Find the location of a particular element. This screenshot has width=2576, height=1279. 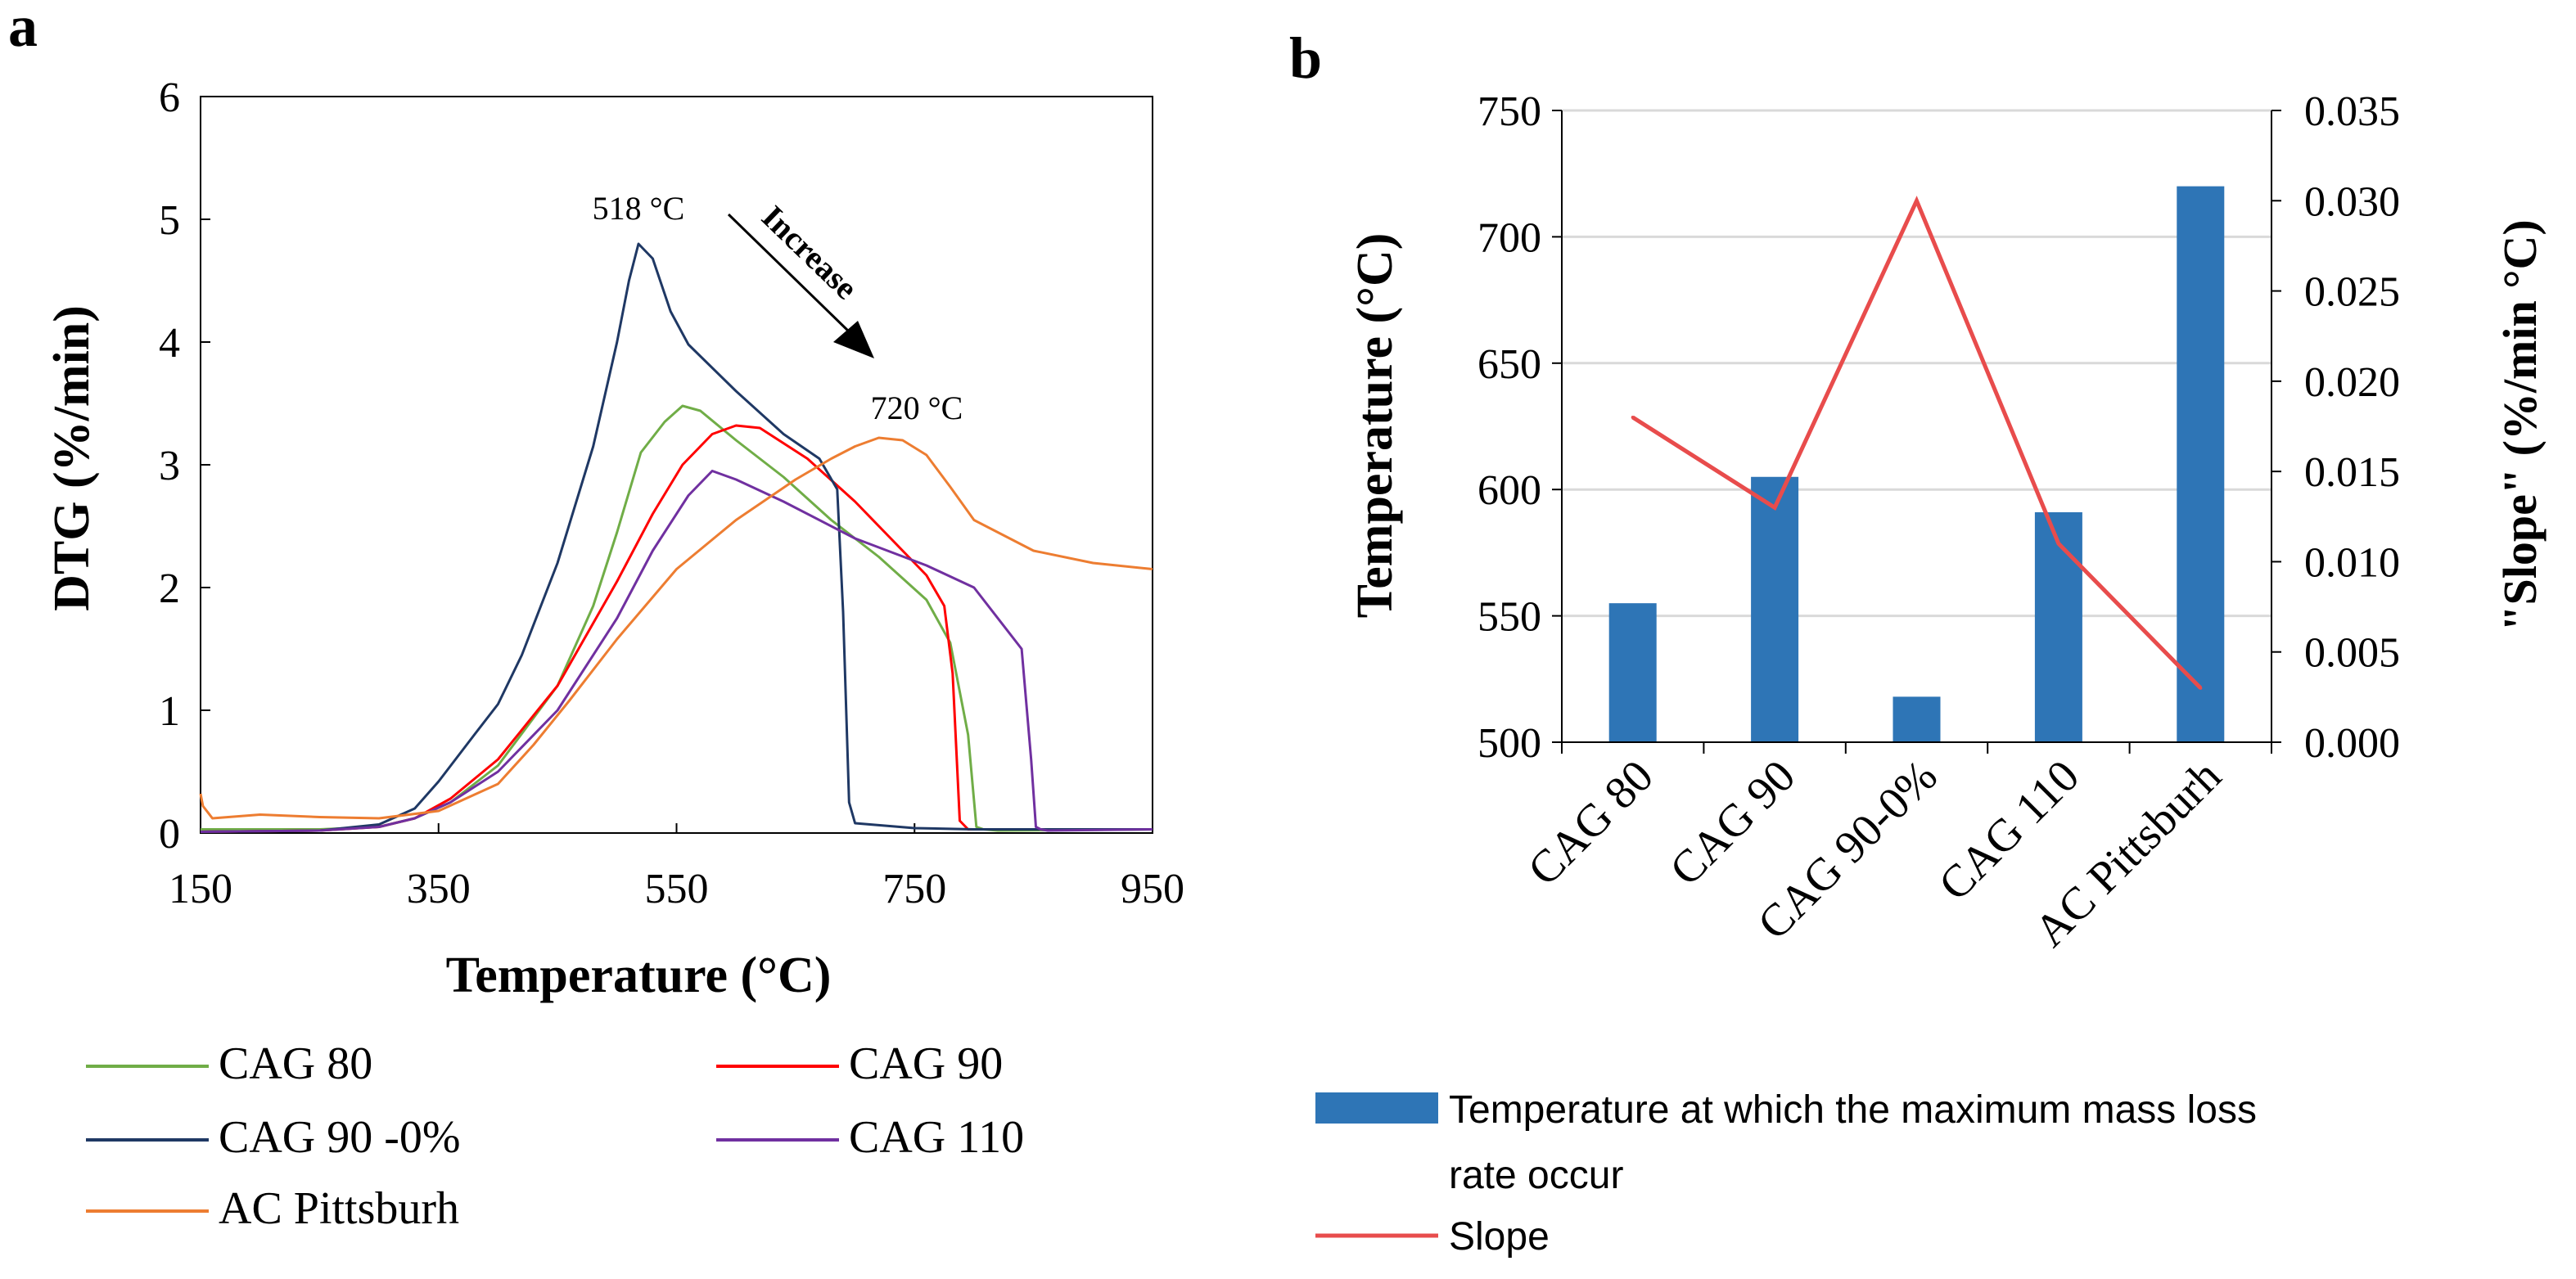

panel-b-slope-line is located at coordinates (1917, 443).